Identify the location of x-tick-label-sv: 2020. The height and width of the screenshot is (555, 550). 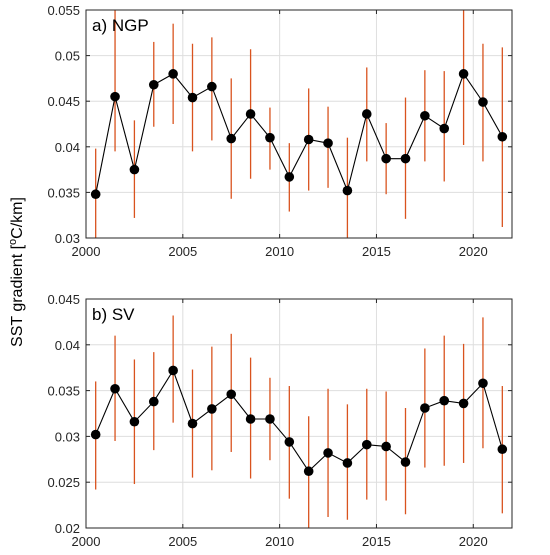
(473, 541).